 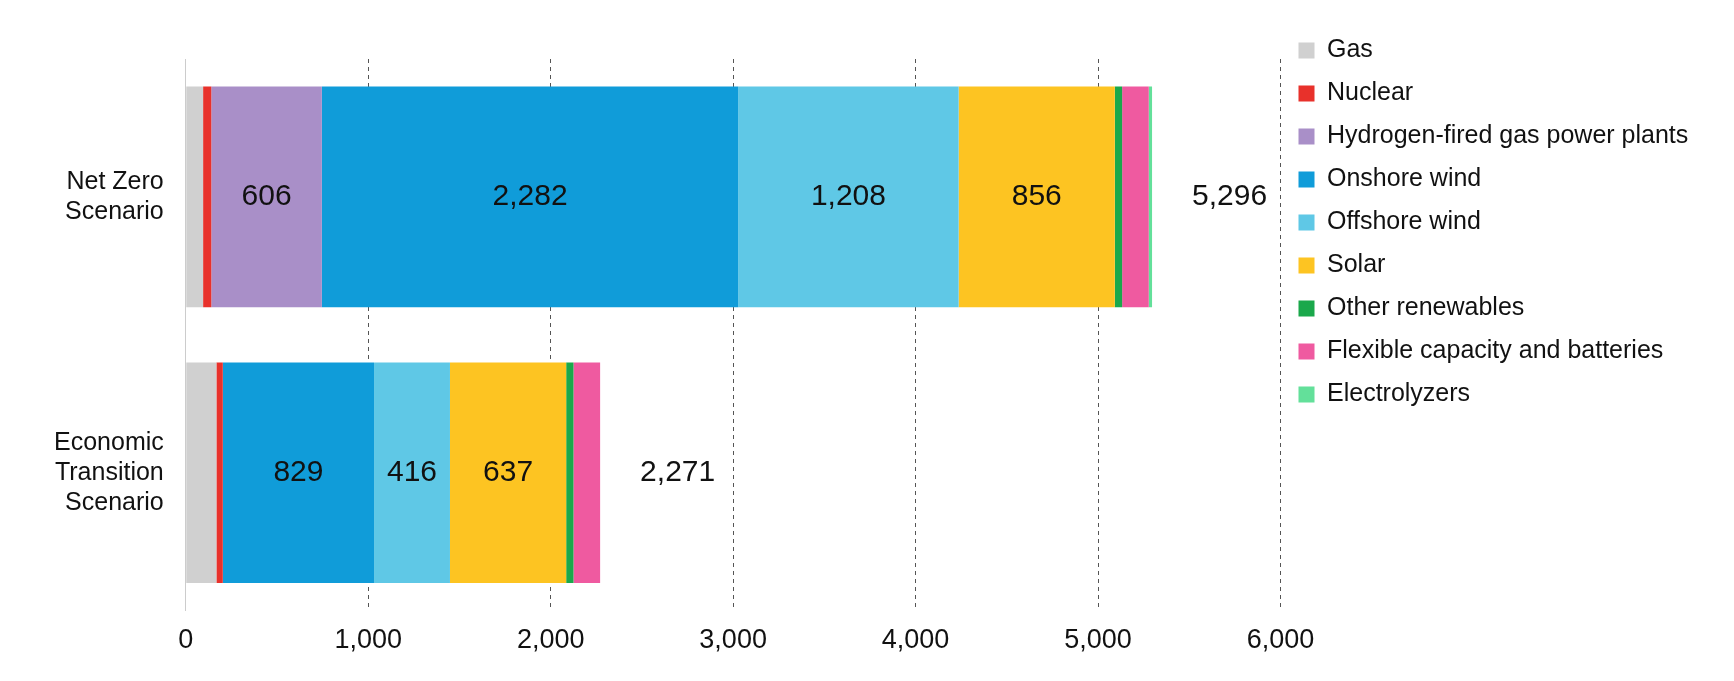 I want to click on x-tick-label: 5,000, so click(x=1098, y=639).